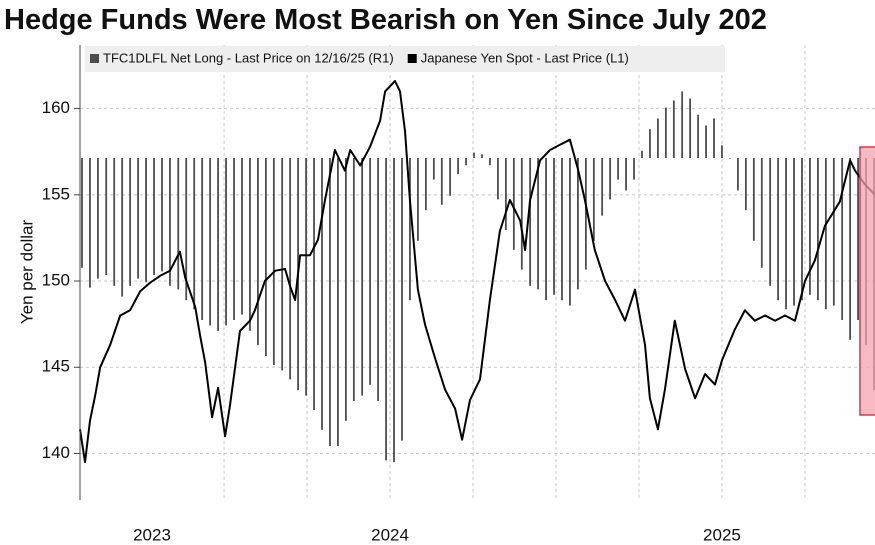 The width and height of the screenshot is (875, 545). What do you see at coordinates (525, 57) in the screenshot?
I see `legend-label: Japanese Yen Spot - Last Price (L1)` at bounding box center [525, 57].